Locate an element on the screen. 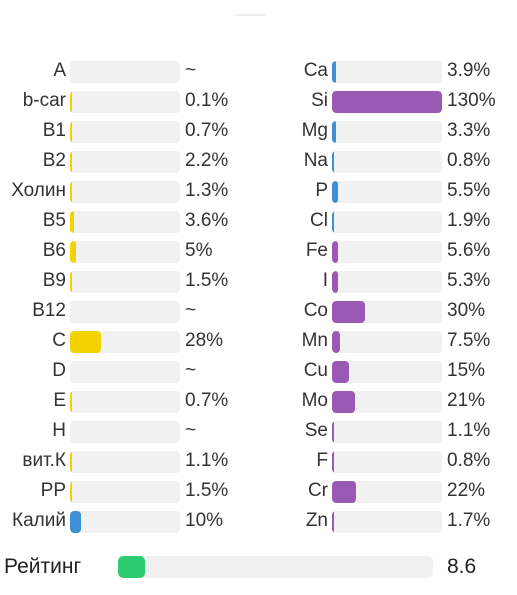 The width and height of the screenshot is (517, 595). nutrient-label: Mn is located at coordinates (314, 340).